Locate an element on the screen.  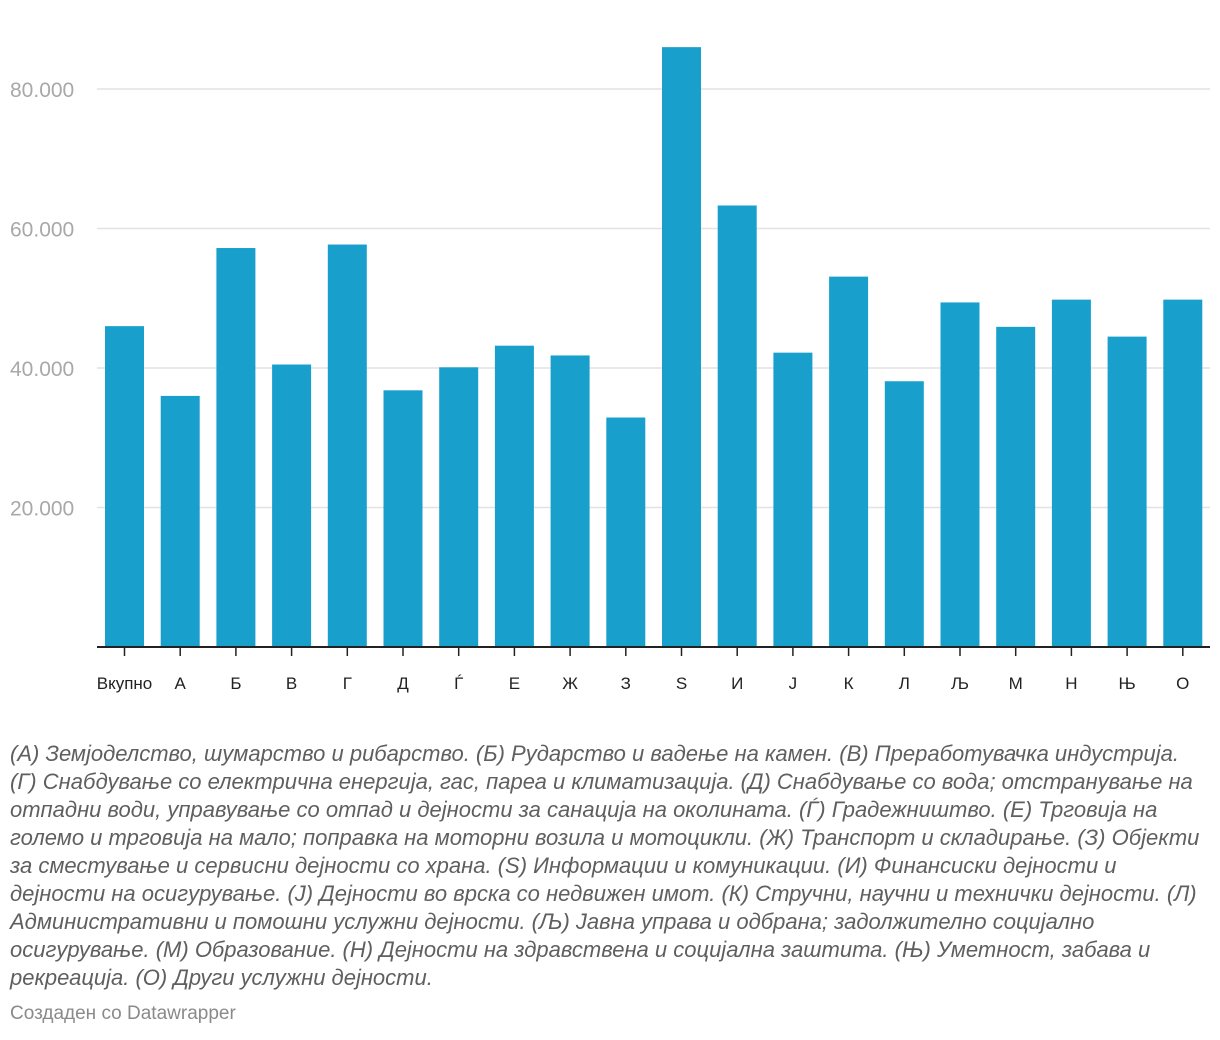
x-tick-label: Ј is located at coordinates (793, 683).